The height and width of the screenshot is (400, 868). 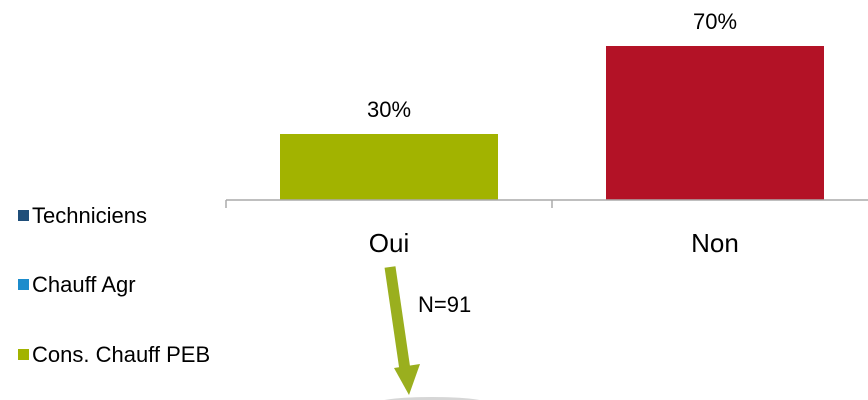 I want to click on annotation-arrow-head, so click(x=407, y=379).